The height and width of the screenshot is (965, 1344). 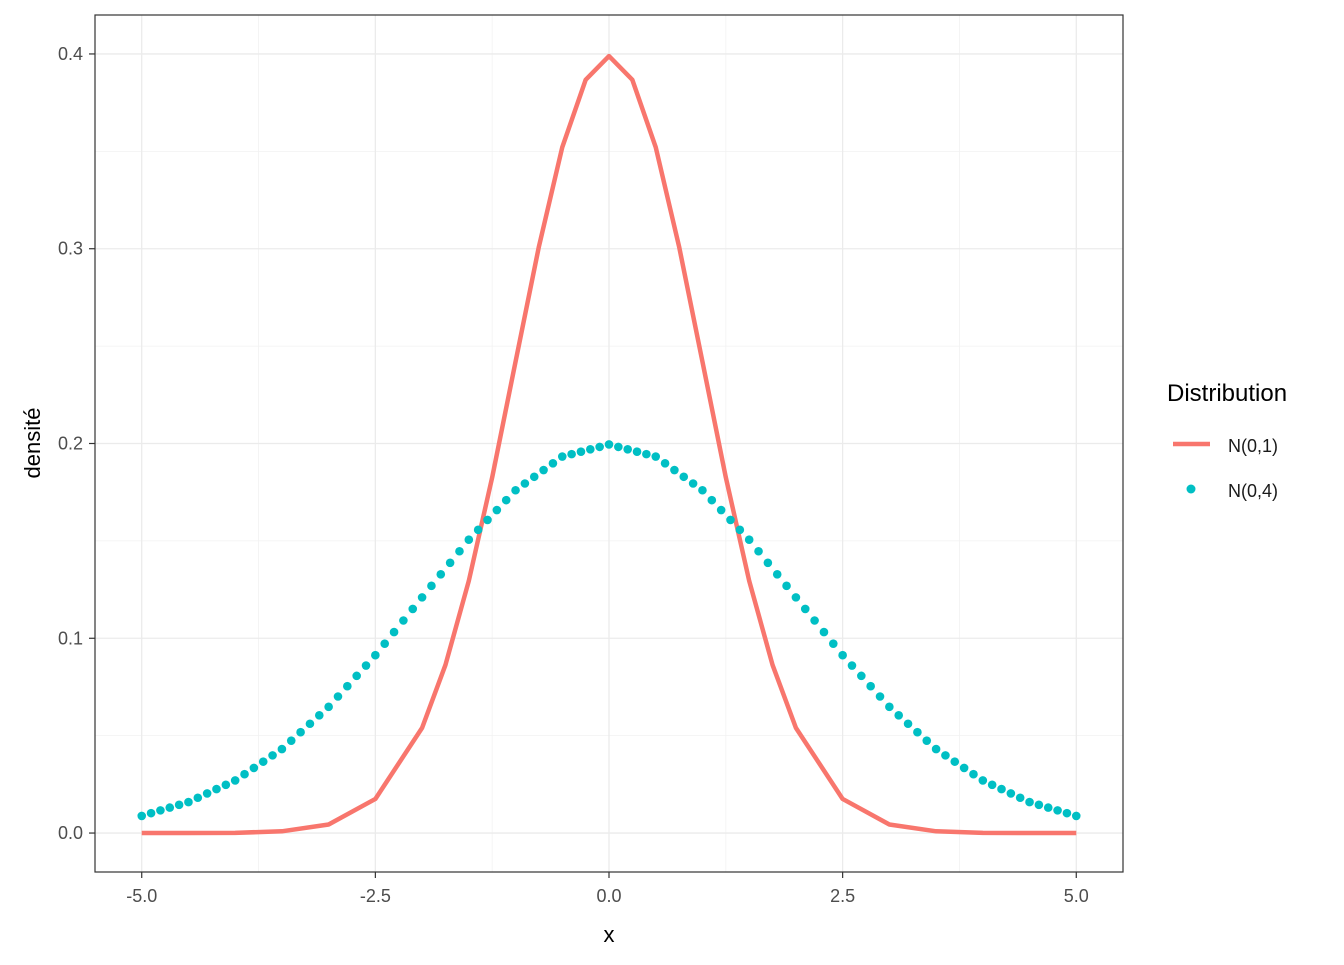 What do you see at coordinates (609, 934) in the screenshot?
I see `x-axis-label: x` at bounding box center [609, 934].